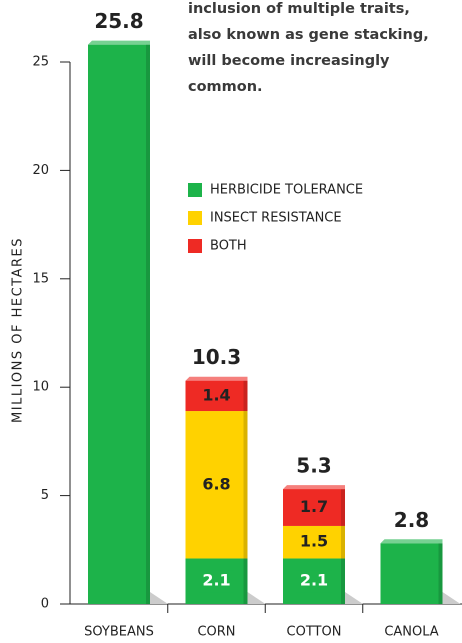  Describe the element at coordinates (216, 357) in the screenshot. I see `total-label: 10.3` at that location.